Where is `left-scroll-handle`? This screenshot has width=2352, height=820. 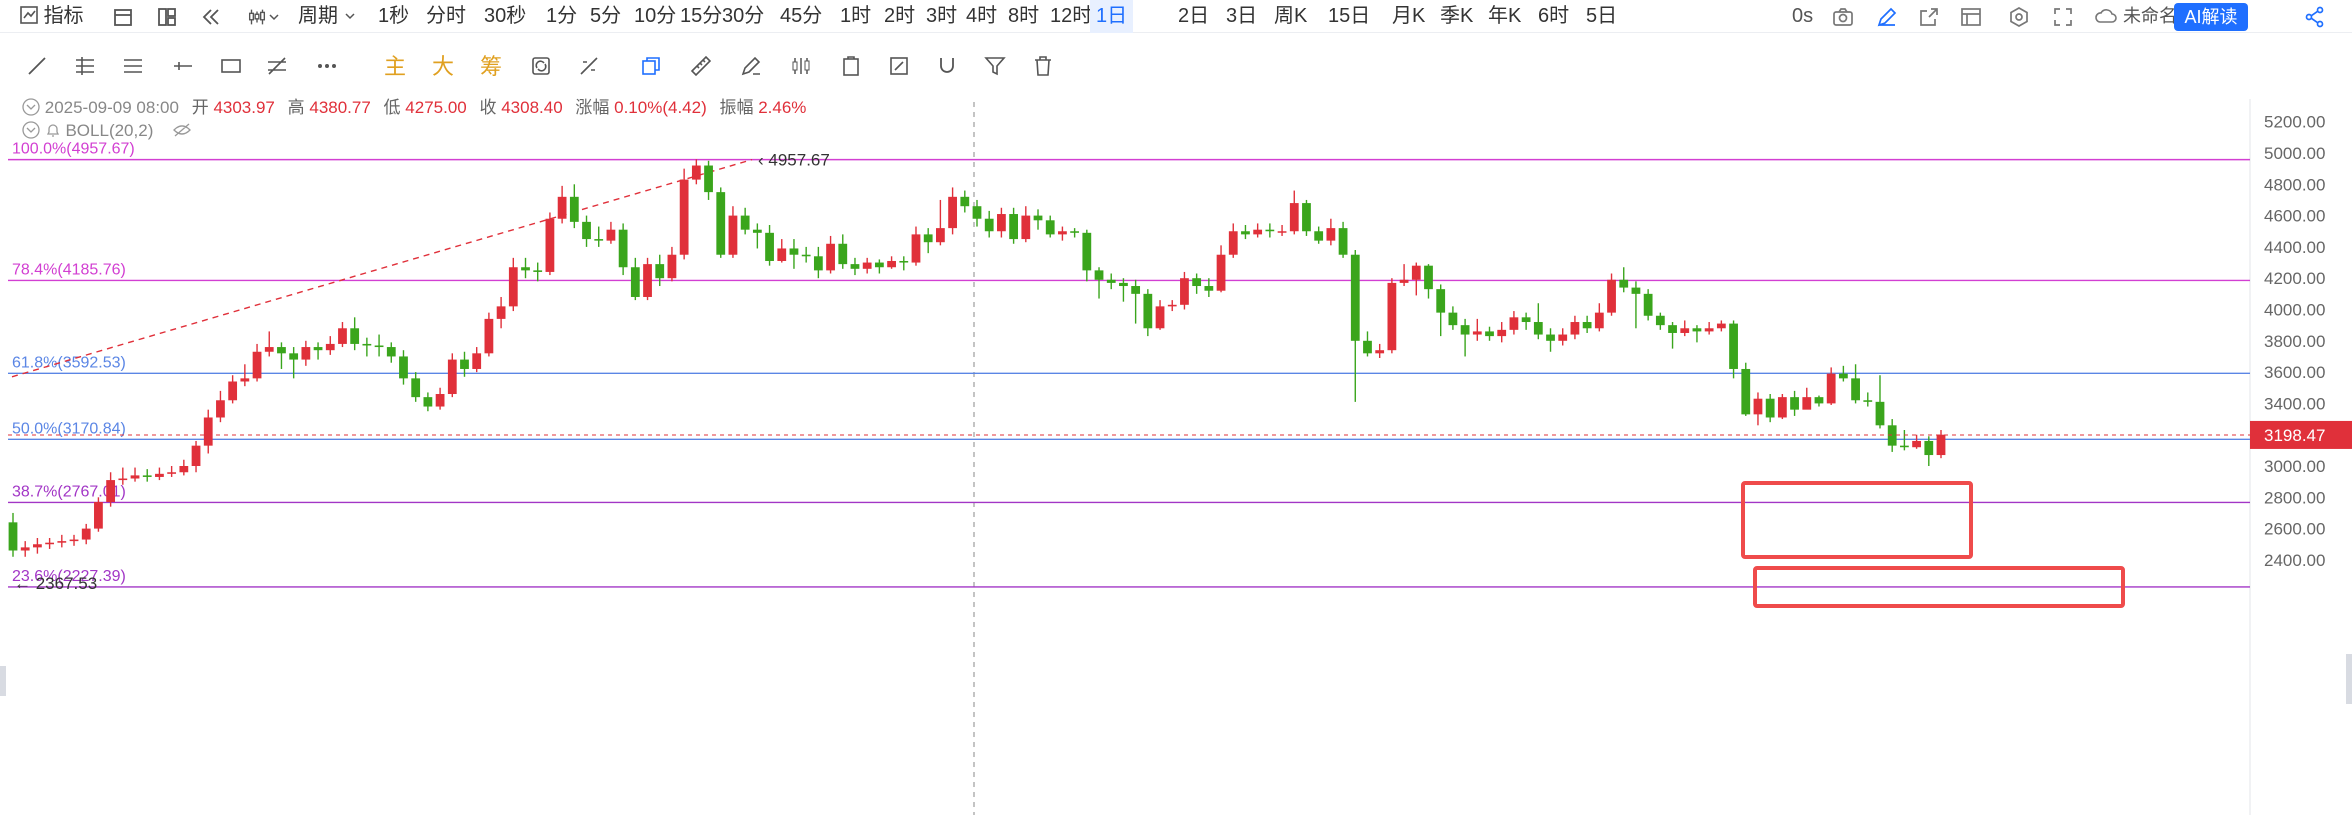 left-scroll-handle is located at coordinates (3, 681).